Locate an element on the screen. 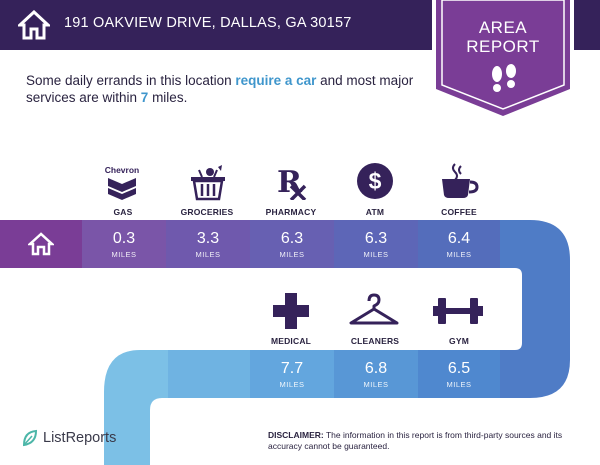 Image resolution: width=600 pixels, height=465 pixels. value-atm: 6.3 is located at coordinates (376, 238).